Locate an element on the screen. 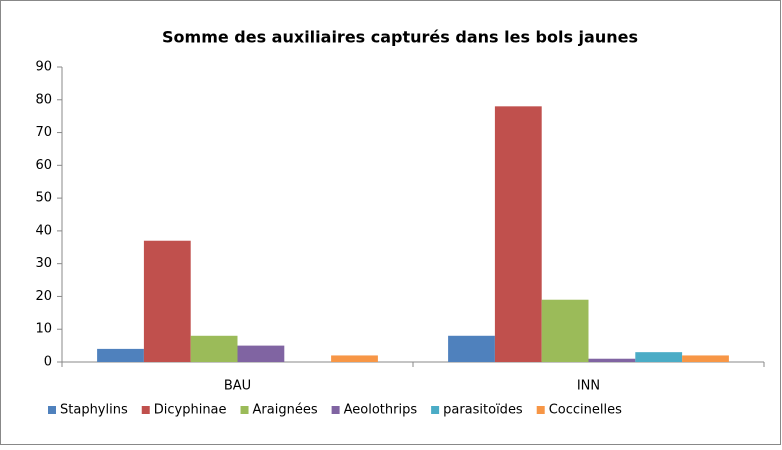 This screenshot has height=450, width=782. legend-label: Dicyphinae is located at coordinates (190, 410).